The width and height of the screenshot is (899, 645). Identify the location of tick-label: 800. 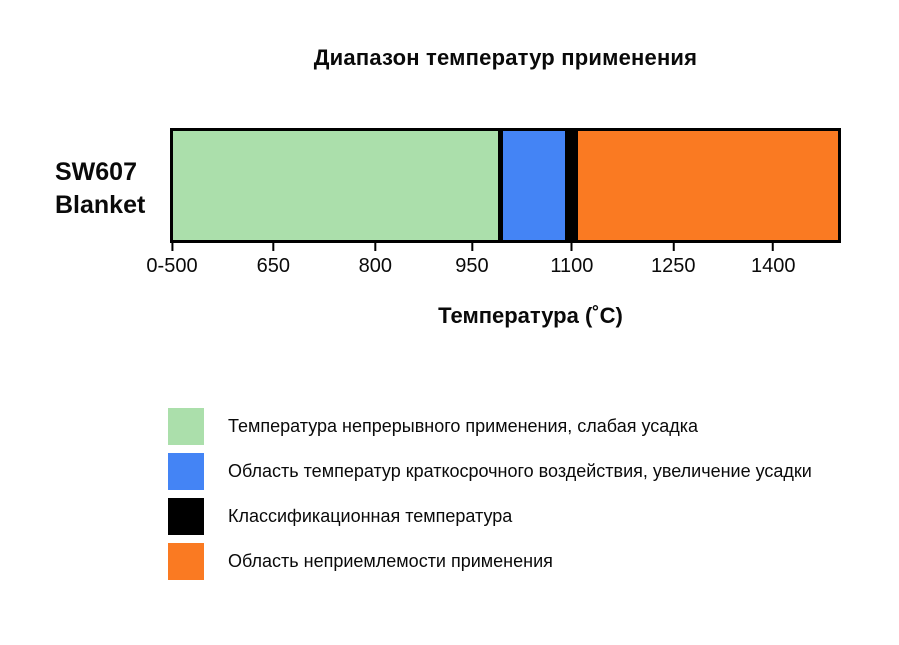
(375, 266).